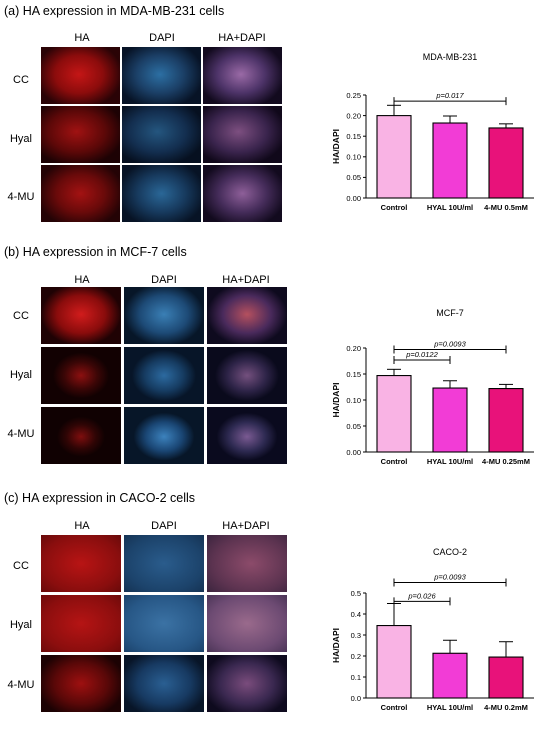 This screenshot has height=729, width=550. Describe the element at coordinates (356, 677) in the screenshot. I see `y-tick-label: 0.1` at that location.